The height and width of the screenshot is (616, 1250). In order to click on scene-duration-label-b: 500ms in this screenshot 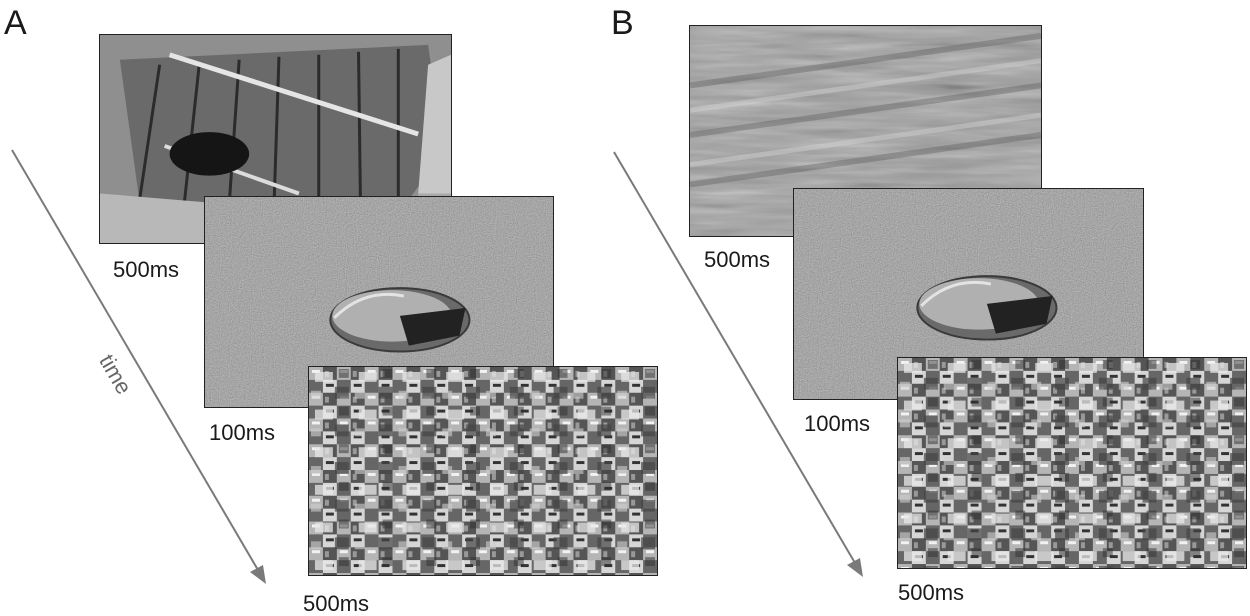, I will do `click(737, 259)`.